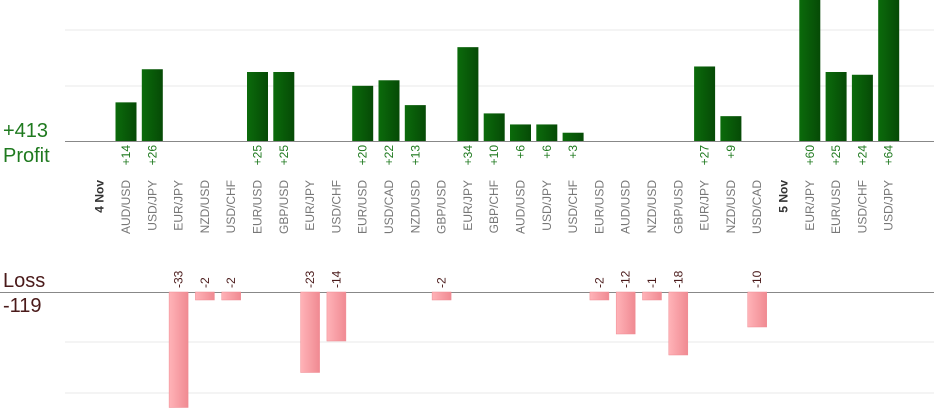  I want to click on loss-value-label: -1, so click(652, 282).